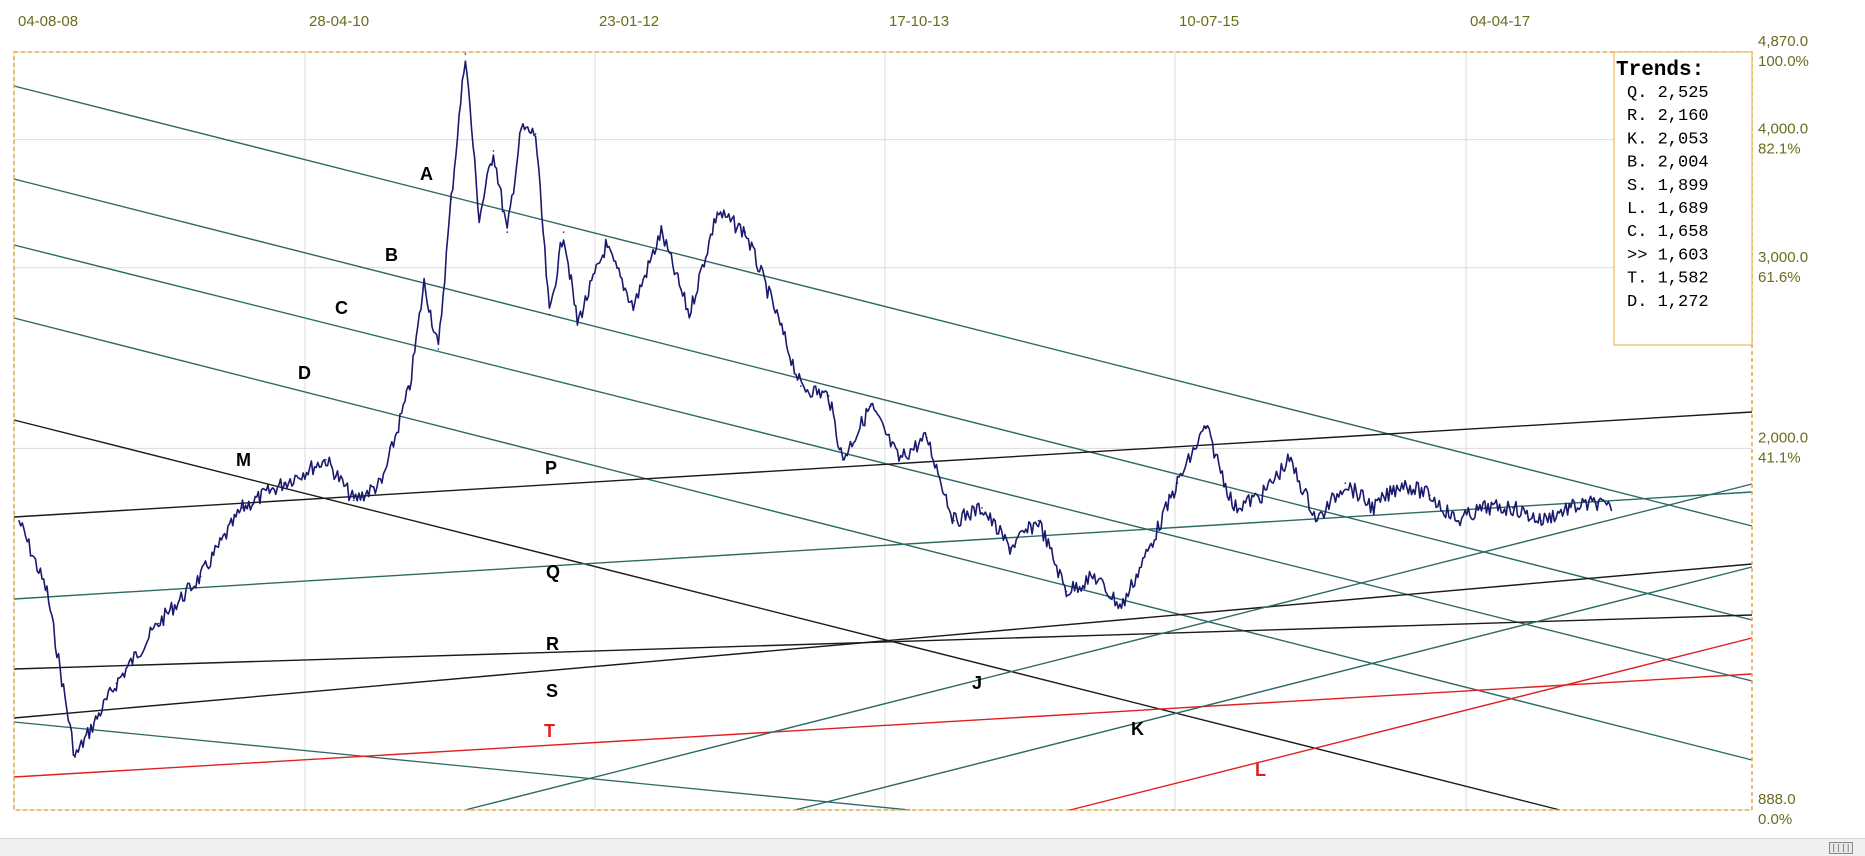 This screenshot has height=856, width=1865. I want to click on legend-entry: R. 2,160, so click(1668, 116).